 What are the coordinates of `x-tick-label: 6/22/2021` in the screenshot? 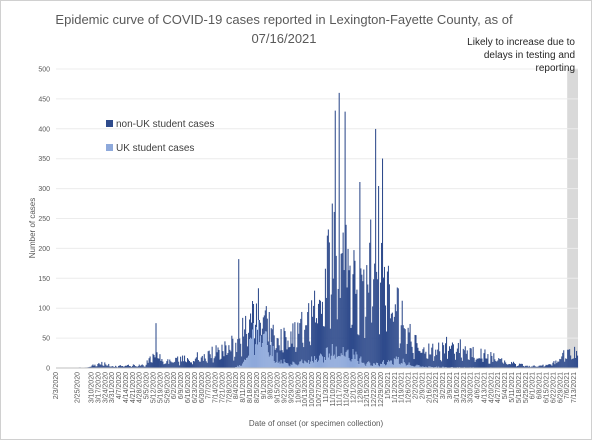 It's located at (553, 387).